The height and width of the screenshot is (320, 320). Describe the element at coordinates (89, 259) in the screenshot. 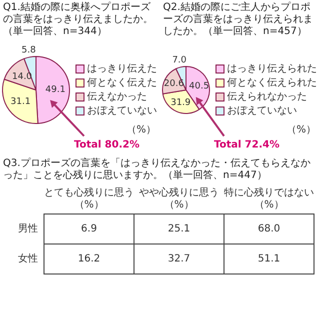

I see `data-label: 16.2` at that location.